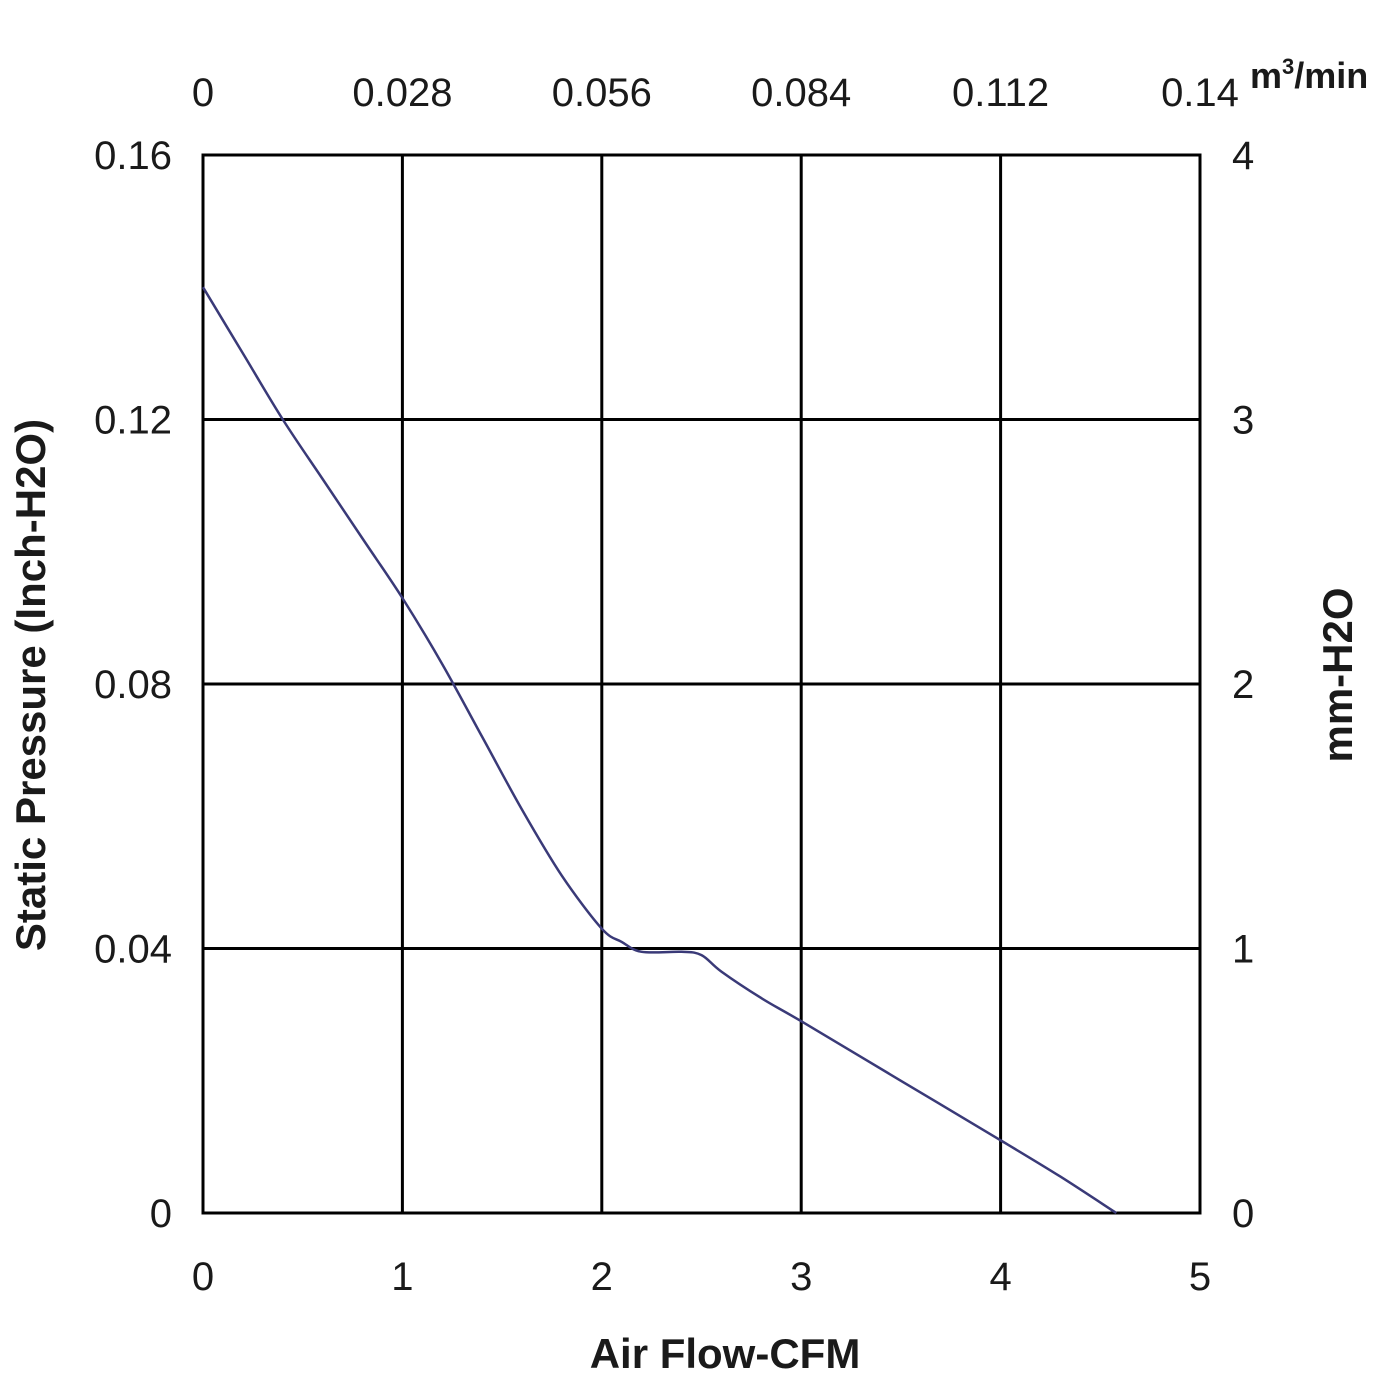  I want to click on x2-axis-title-base: m, so click(1266, 75).